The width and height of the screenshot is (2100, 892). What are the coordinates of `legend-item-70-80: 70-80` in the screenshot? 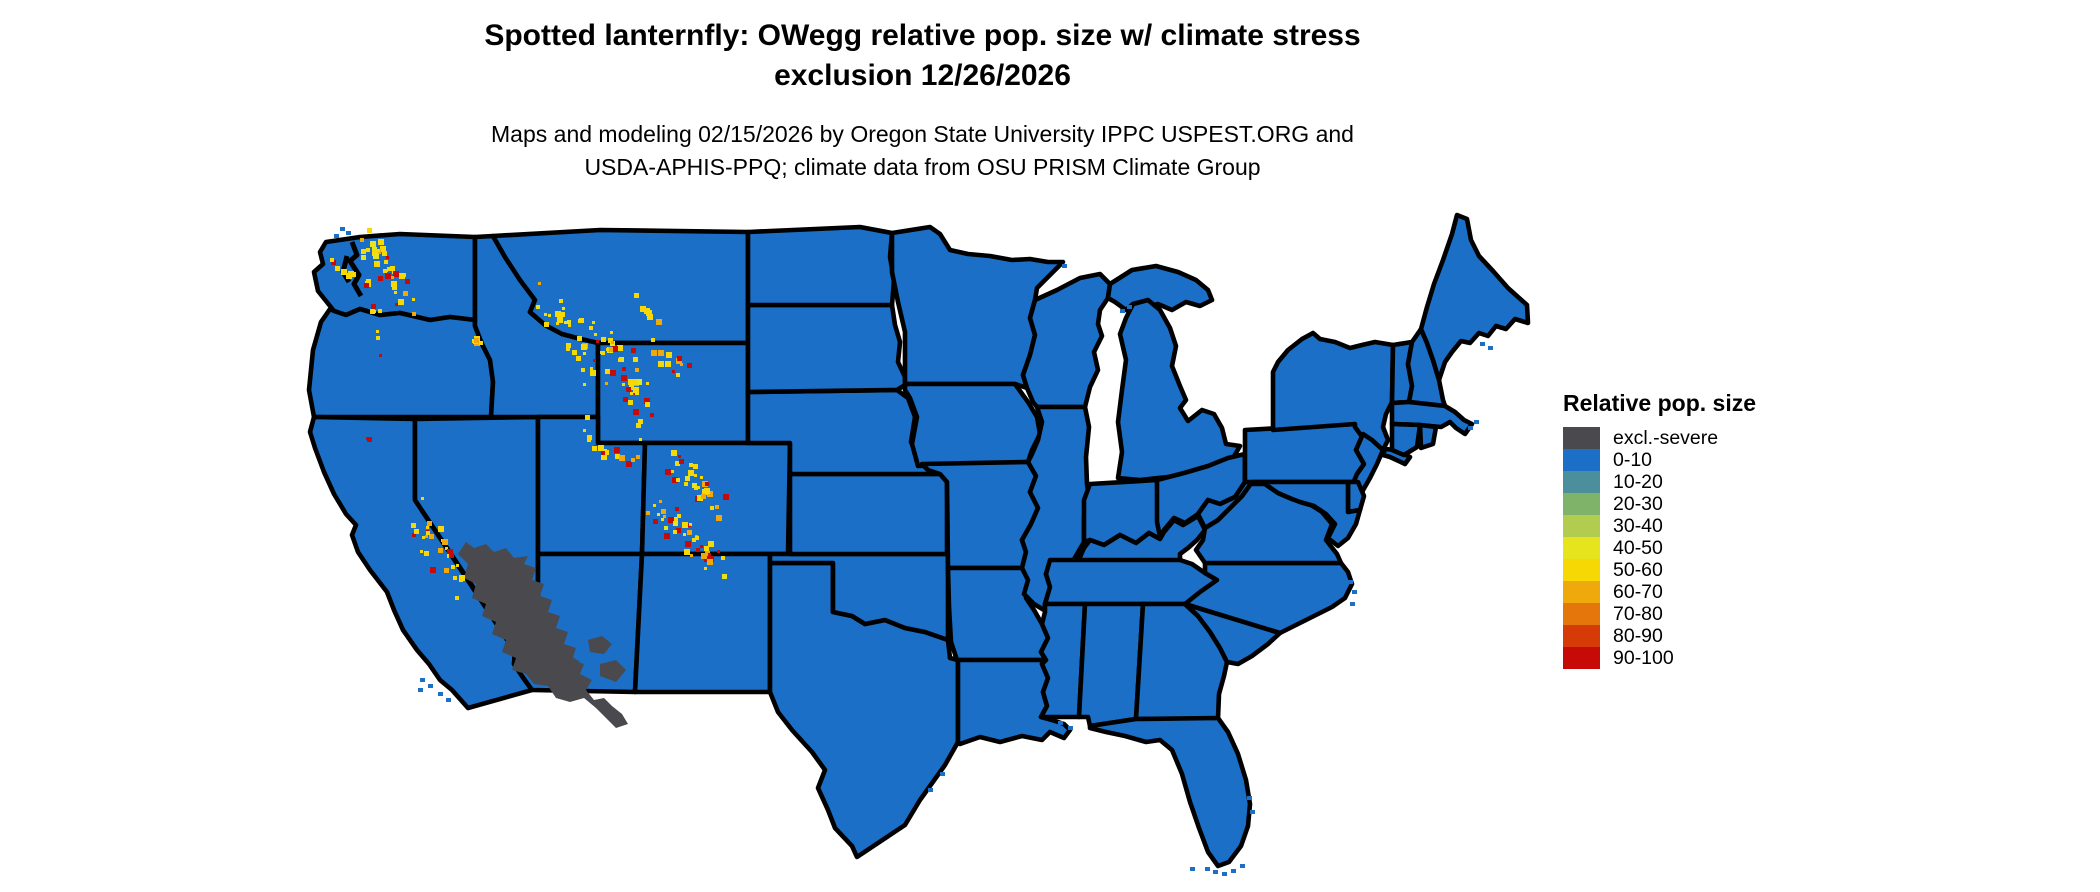 It's located at (1728, 614).